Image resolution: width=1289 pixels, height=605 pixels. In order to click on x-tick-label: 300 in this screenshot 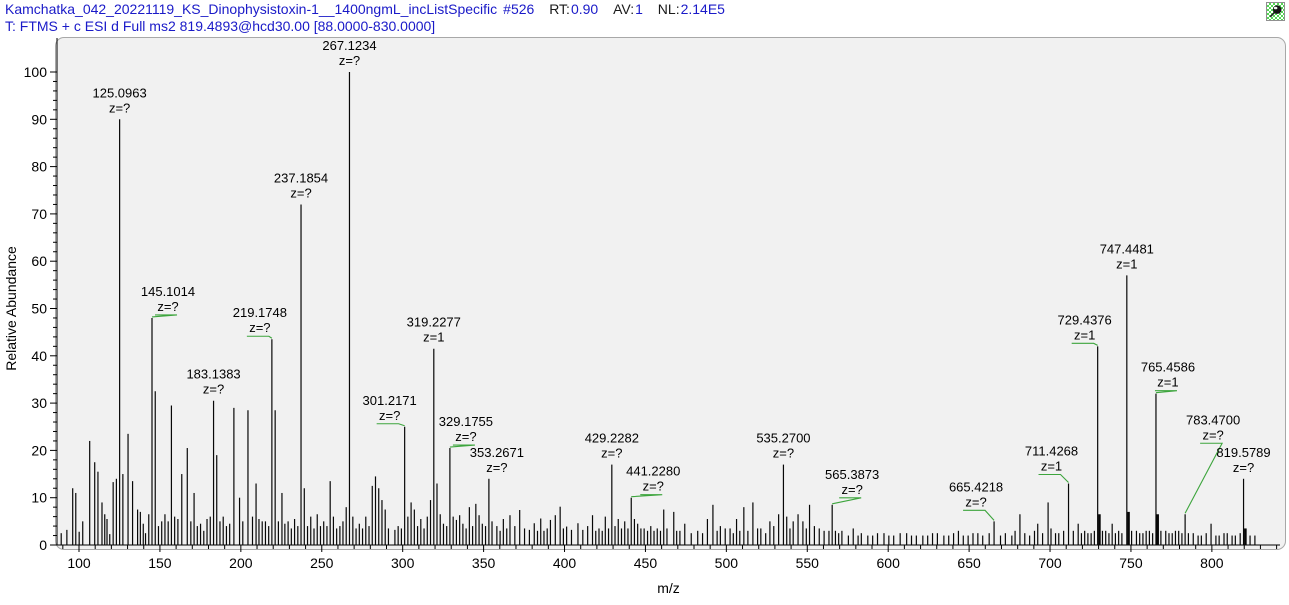, I will do `click(403, 563)`.